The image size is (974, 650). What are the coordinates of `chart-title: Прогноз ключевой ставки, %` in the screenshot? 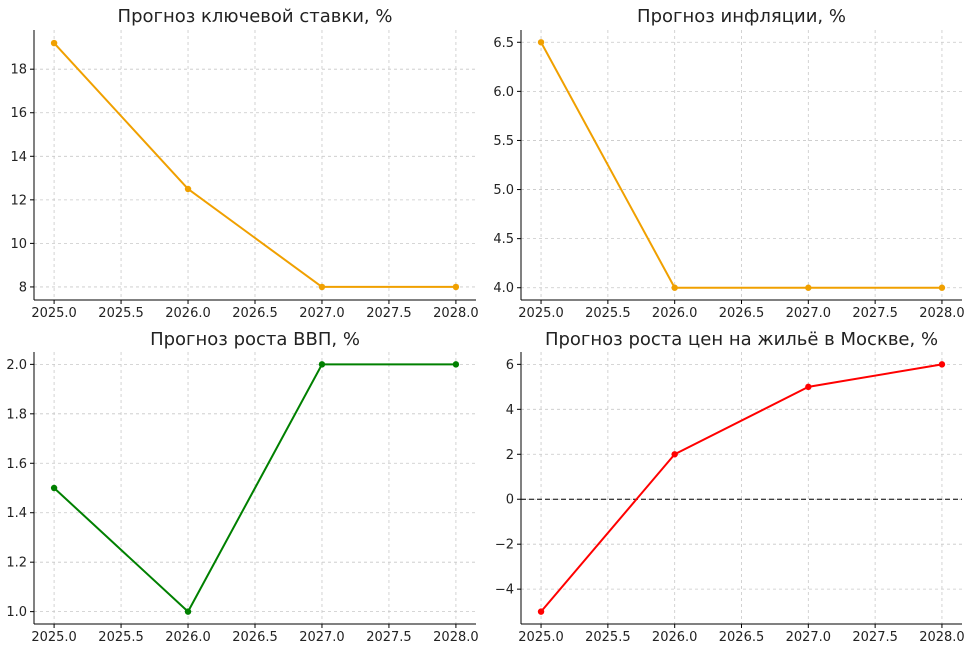 It's located at (255, 16).